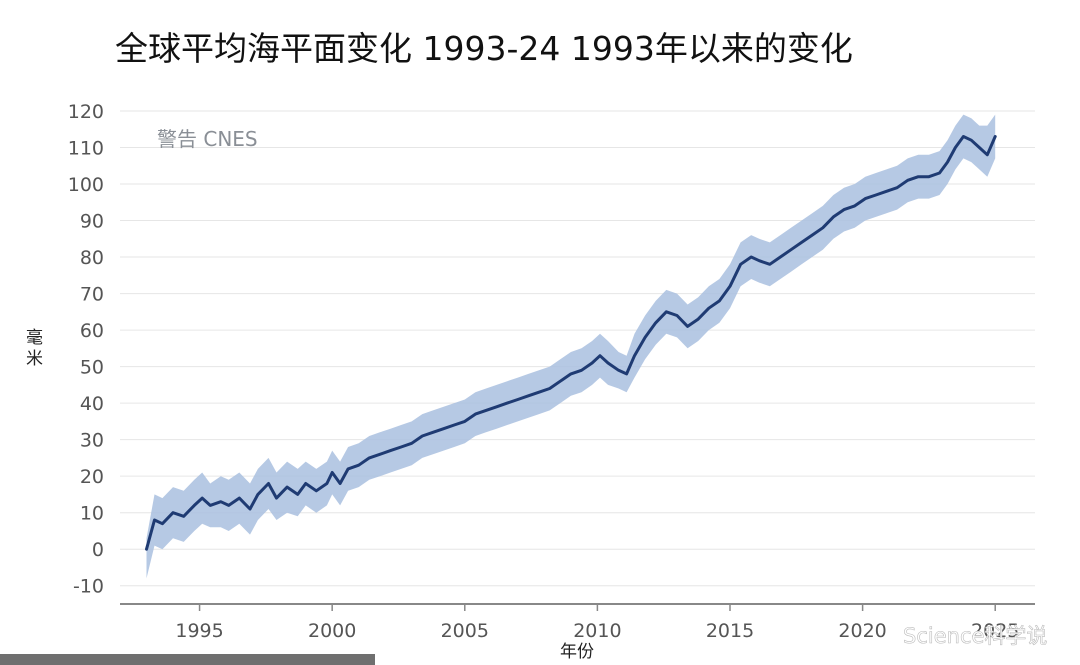  What do you see at coordinates (577, 652) in the screenshot?
I see `x-axis-title: 年份` at bounding box center [577, 652].